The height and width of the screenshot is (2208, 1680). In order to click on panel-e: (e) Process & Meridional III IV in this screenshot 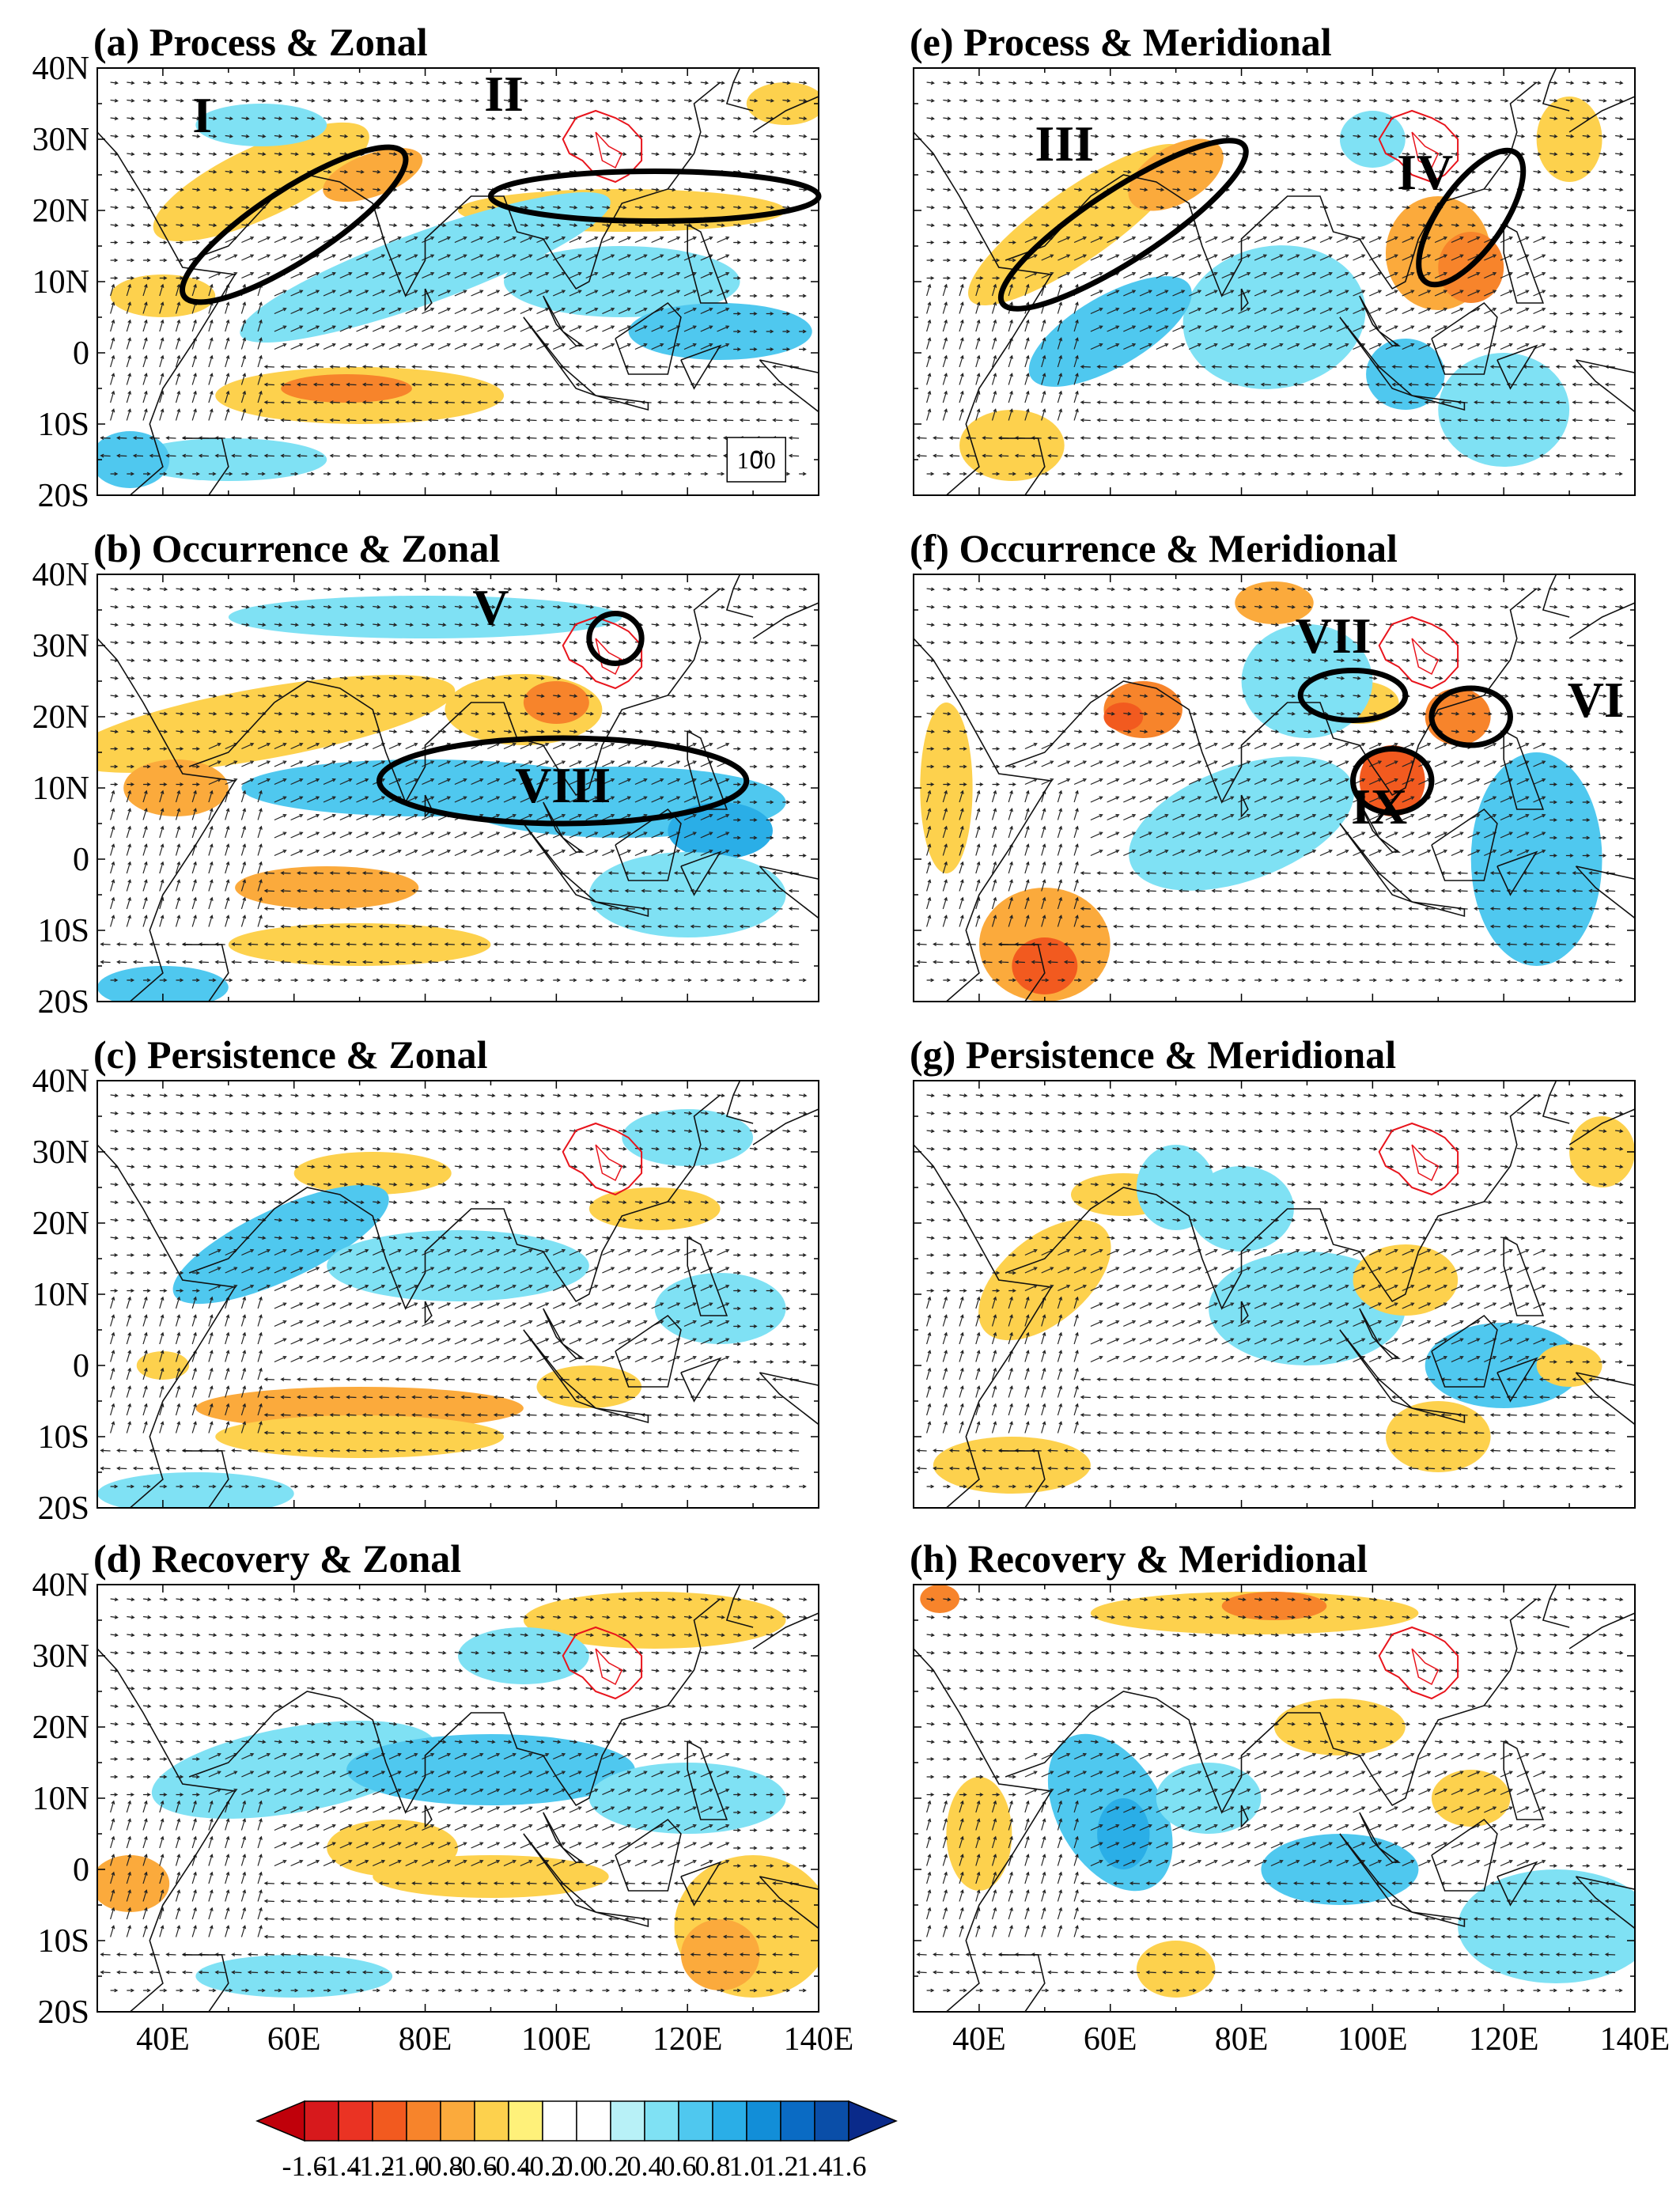, I will do `click(1273, 258)`.